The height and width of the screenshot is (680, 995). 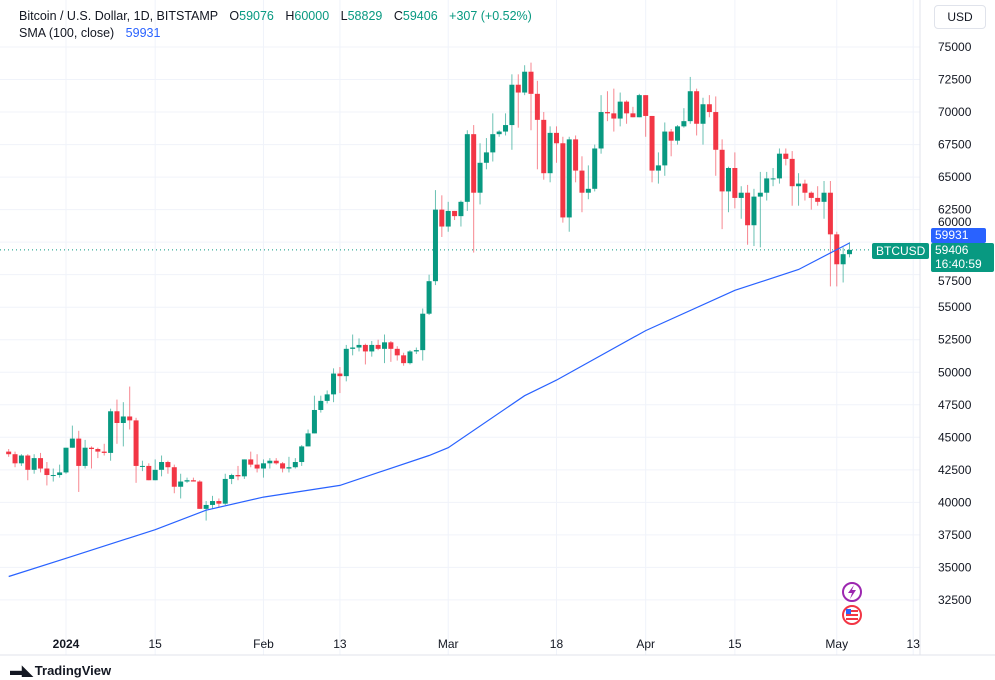 What do you see at coordinates (955, 567) in the screenshot?
I see `y-tick-label: 35000` at bounding box center [955, 567].